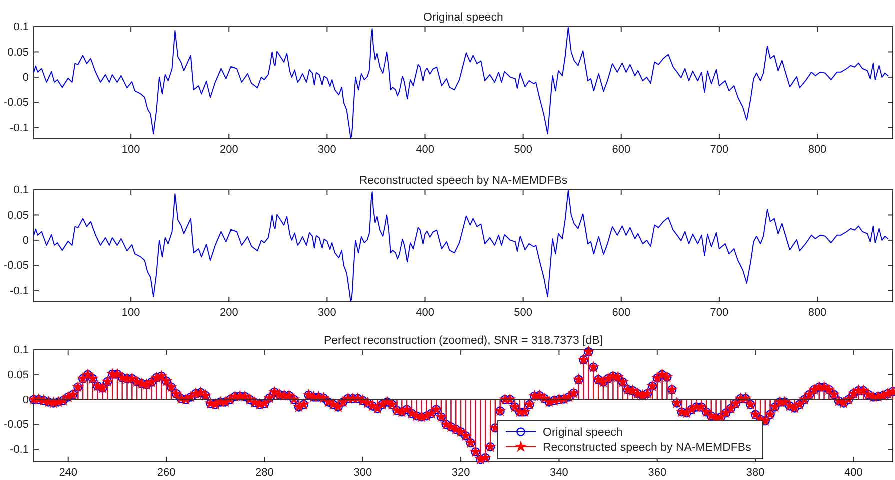 The image size is (895, 480). Describe the element at coordinates (265, 472) in the screenshot. I see `x-tick-label: 280` at that location.